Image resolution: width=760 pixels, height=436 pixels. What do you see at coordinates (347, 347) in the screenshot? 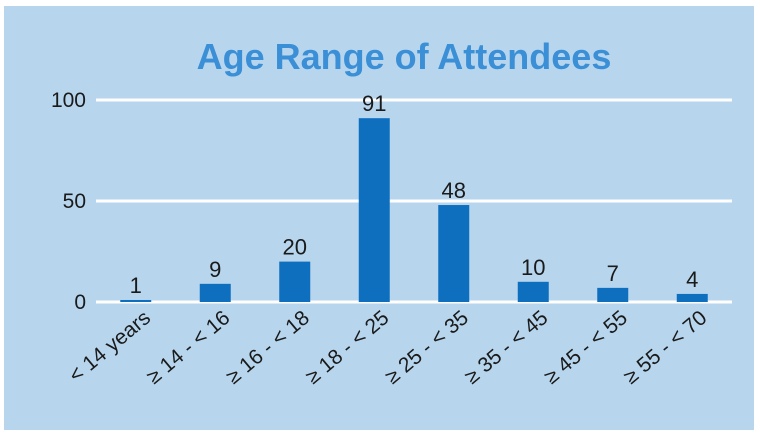
I see `x-tick-label: ≥ 18 - < 25` at bounding box center [347, 347].